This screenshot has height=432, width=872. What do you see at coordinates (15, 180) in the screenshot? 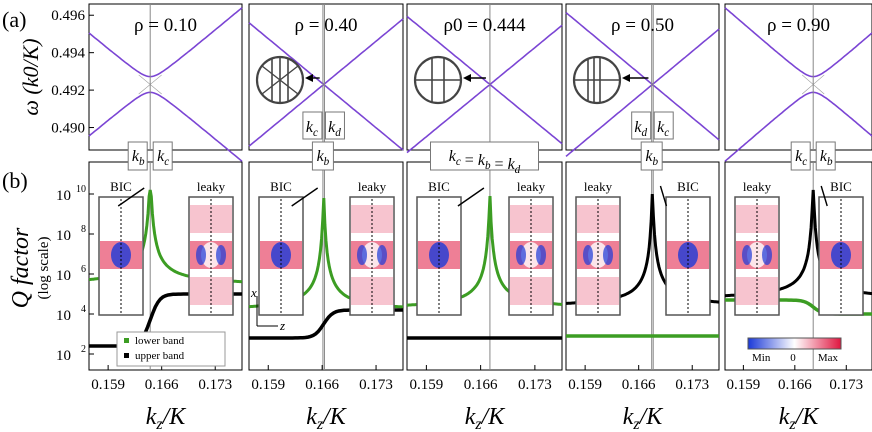
I see `panel-label-b: (b)` at bounding box center [15, 180].